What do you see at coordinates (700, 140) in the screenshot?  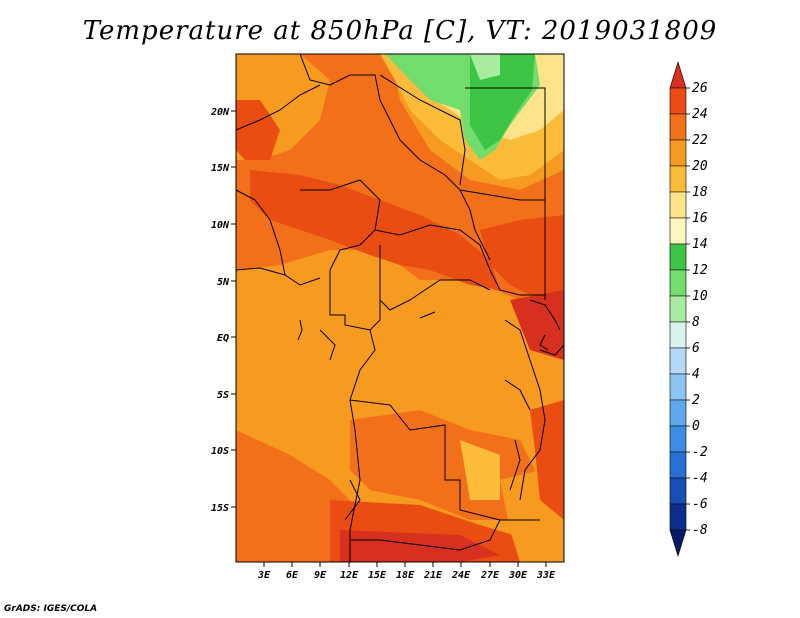 I see `colorbar-label-2: 22` at bounding box center [700, 140].